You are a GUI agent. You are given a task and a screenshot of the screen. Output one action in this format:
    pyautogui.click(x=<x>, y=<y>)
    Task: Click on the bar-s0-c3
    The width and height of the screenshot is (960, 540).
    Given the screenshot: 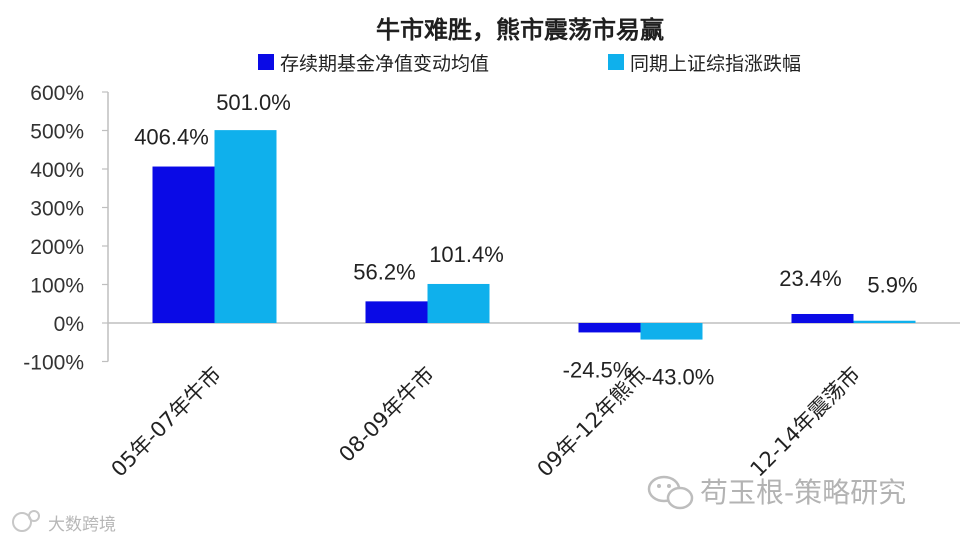 What is the action you would take?
    pyautogui.click(x=822, y=318)
    